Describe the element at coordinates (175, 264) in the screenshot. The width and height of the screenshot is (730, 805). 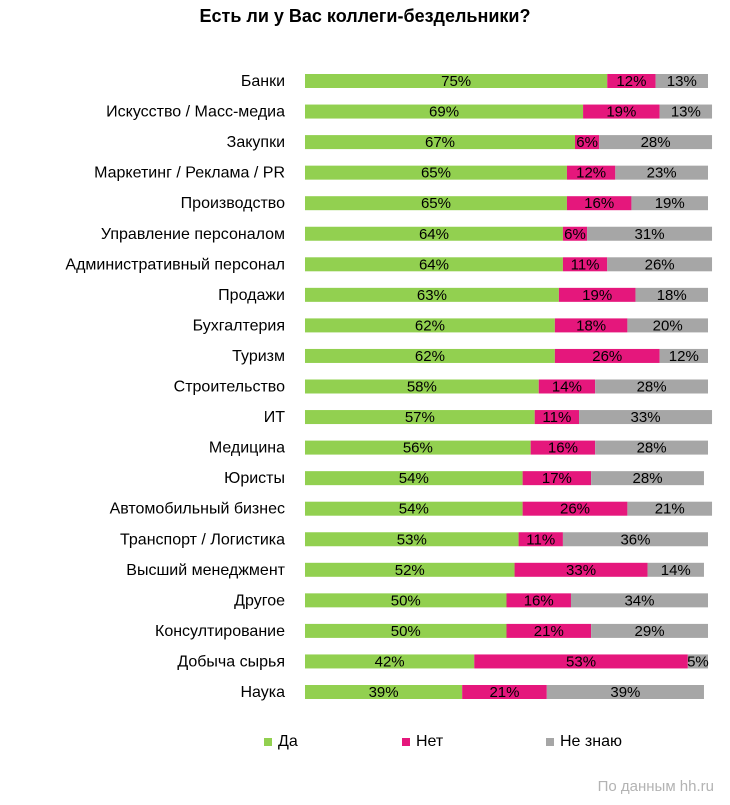
I see `category-label: Административный персонал` at that location.